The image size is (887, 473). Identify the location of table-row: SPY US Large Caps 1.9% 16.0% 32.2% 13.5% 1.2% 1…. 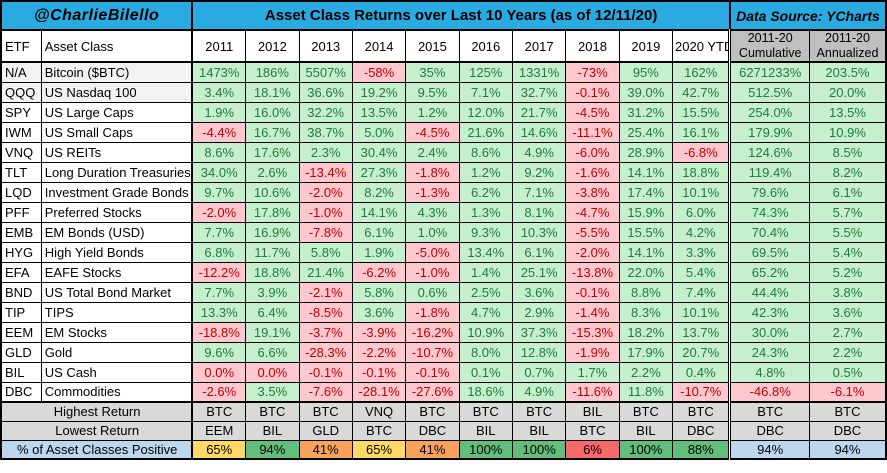
(443, 112).